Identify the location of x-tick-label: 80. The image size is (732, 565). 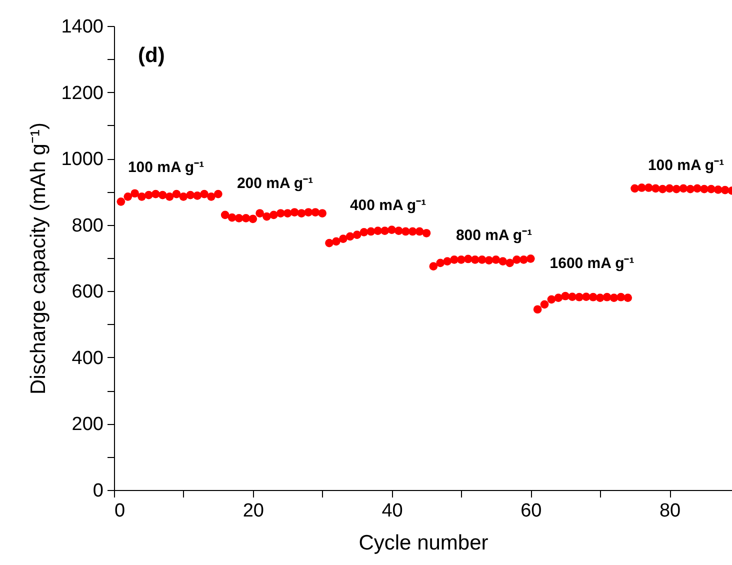
(670, 511).